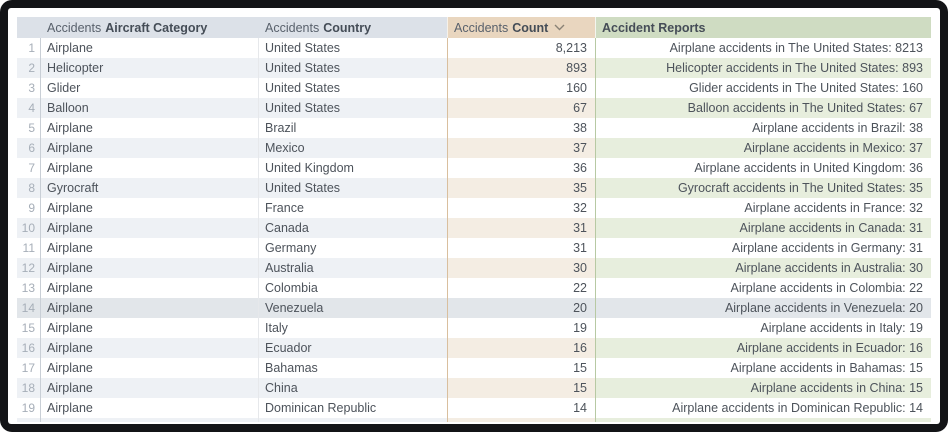 Image resolution: width=948 pixels, height=432 pixels. What do you see at coordinates (654, 27) in the screenshot?
I see `column-label: Accident Reports` at bounding box center [654, 27].